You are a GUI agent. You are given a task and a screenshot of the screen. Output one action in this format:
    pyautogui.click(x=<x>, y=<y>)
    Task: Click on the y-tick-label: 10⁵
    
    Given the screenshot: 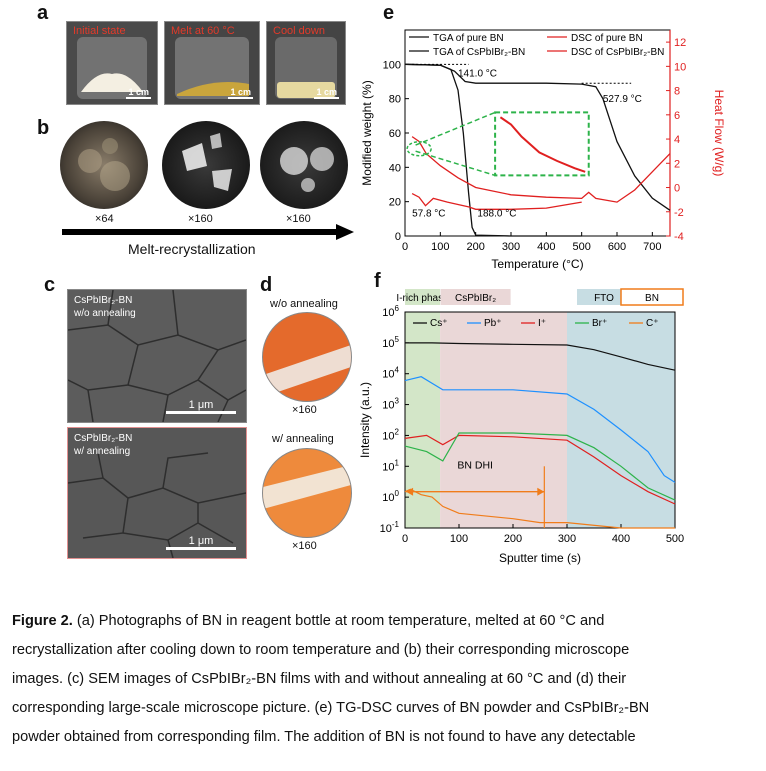 What is the action you would take?
    pyautogui.click(x=390, y=342)
    